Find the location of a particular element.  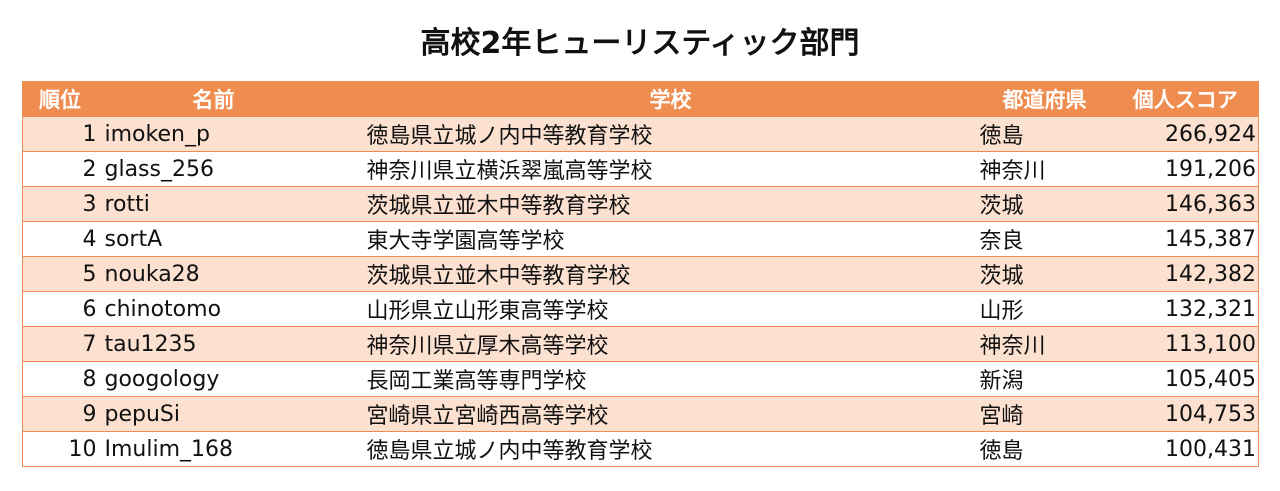

rank-cell: 9 is located at coordinates (62, 414).